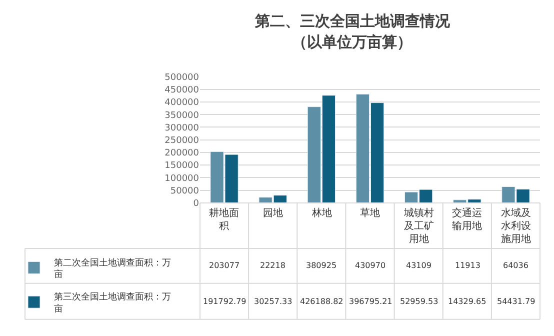  What do you see at coordinates (224, 301) in the screenshot?
I see `data-label: 191792.79` at bounding box center [224, 301].